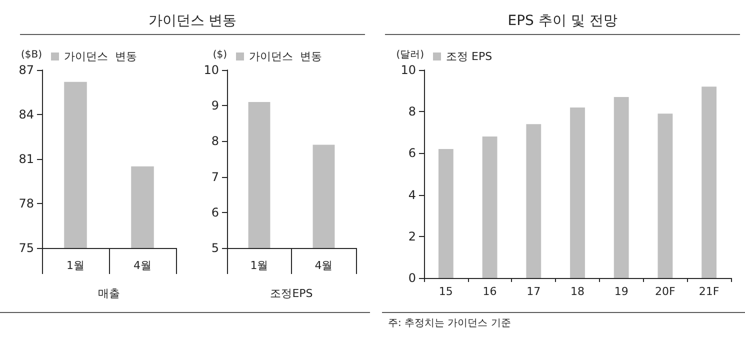 The height and width of the screenshot is (346, 745). Describe the element at coordinates (291, 293) in the screenshot. I see `x-axis-title: 조정EPS` at that location.